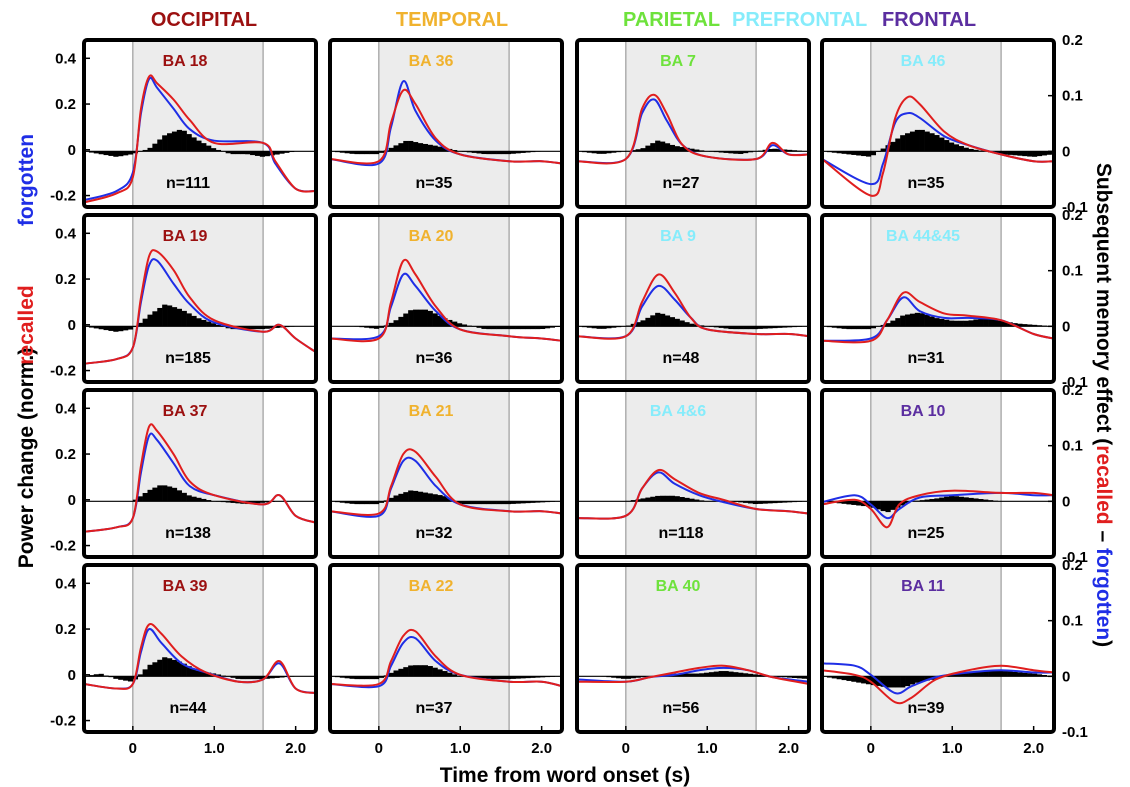 This screenshot has height=787, width=1130. I want to click on y-tick-label-left: -0.2, so click(63, 546).